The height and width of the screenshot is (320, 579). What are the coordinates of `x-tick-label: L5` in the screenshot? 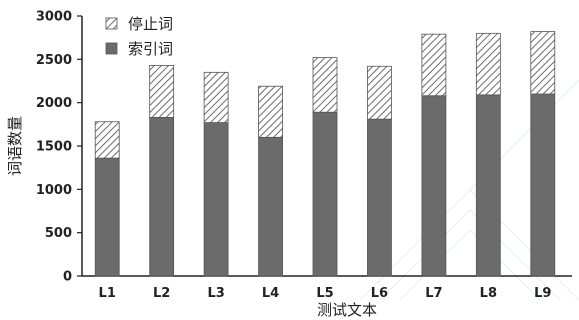 It's located at (324, 293).